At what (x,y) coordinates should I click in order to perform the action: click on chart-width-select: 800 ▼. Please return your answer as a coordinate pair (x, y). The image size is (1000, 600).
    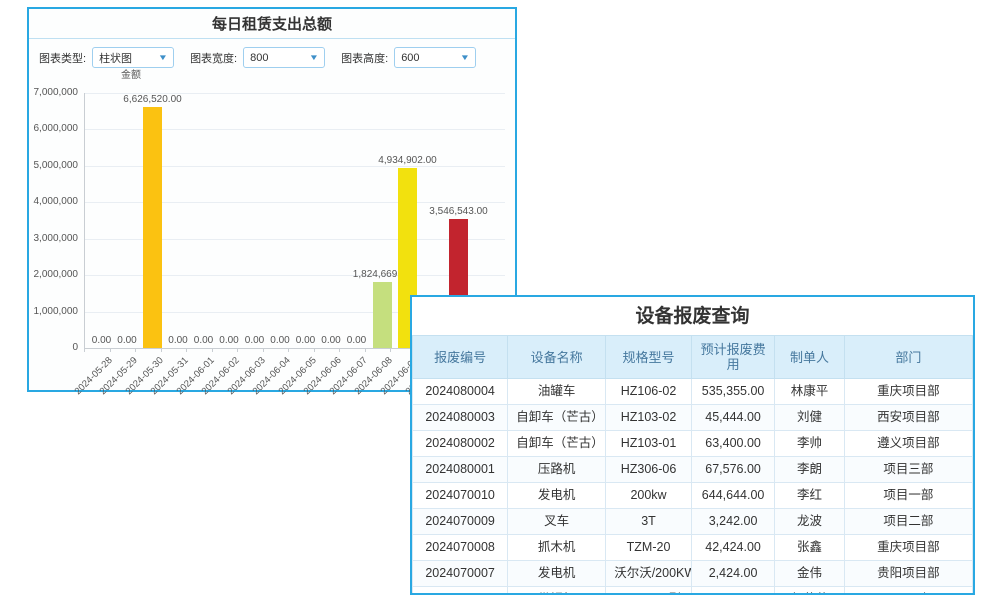
    Looking at the image, I should click on (284, 57).